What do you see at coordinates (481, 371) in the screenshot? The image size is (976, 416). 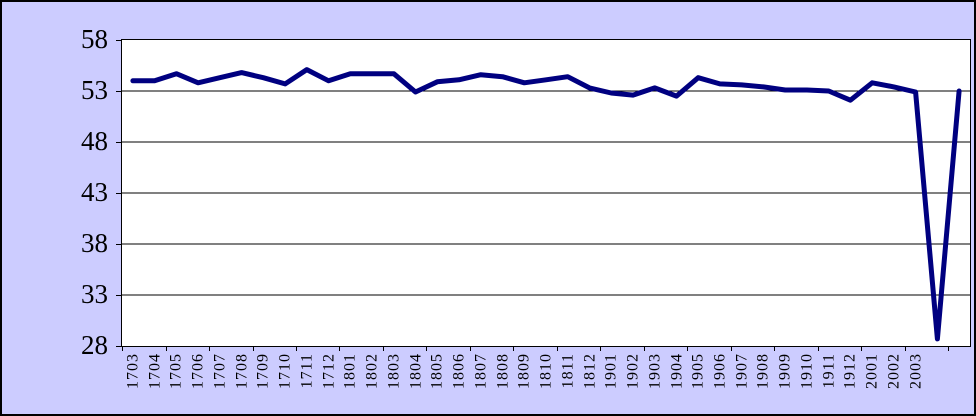 I see `x-axis-tick-label: 1807` at bounding box center [481, 371].